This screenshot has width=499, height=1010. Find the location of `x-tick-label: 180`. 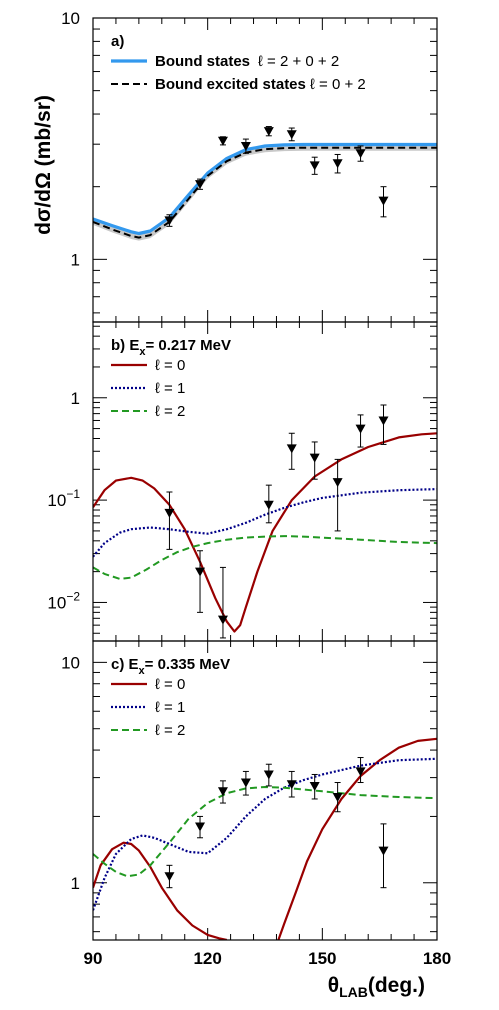

x-tick-label: 180 is located at coordinates (437, 958).